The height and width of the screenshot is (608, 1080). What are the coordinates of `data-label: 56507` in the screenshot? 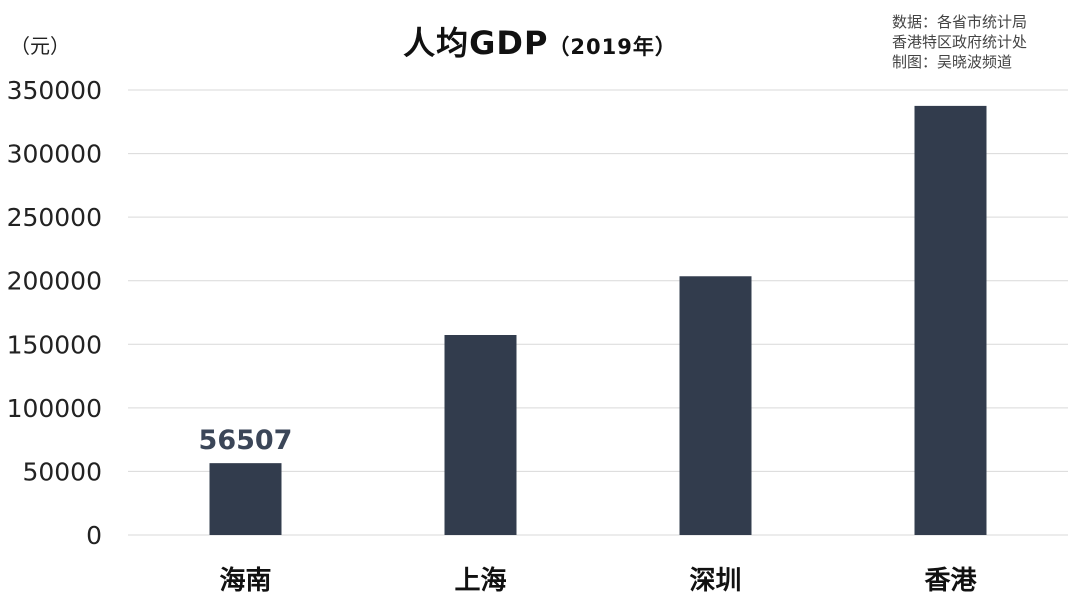 It's located at (246, 440).